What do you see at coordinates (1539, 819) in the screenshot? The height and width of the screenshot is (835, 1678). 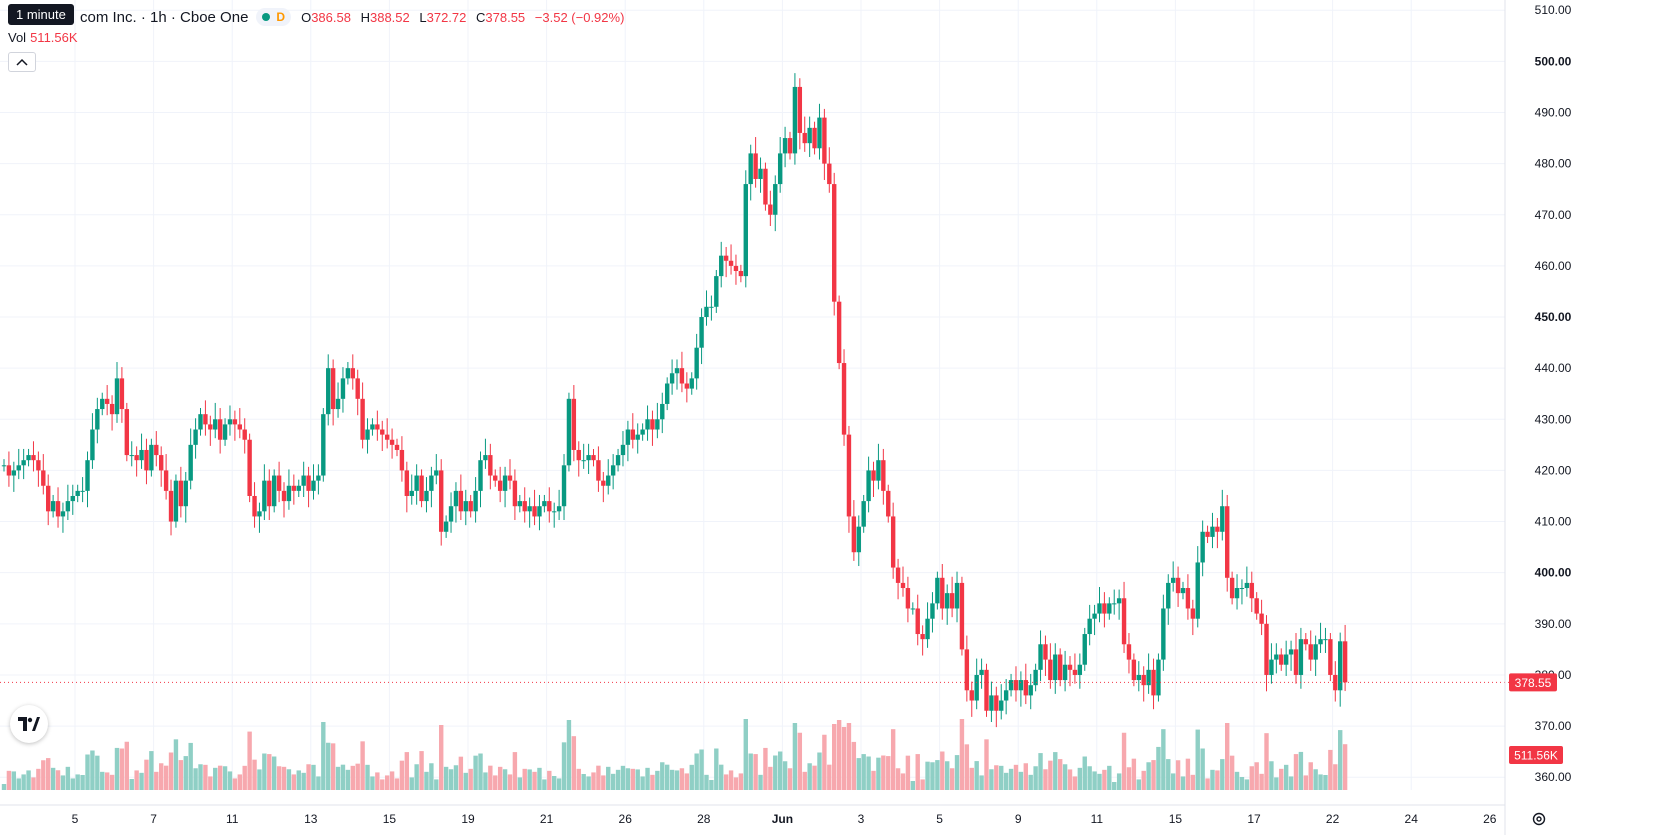 I see `gear-icon` at bounding box center [1539, 819].